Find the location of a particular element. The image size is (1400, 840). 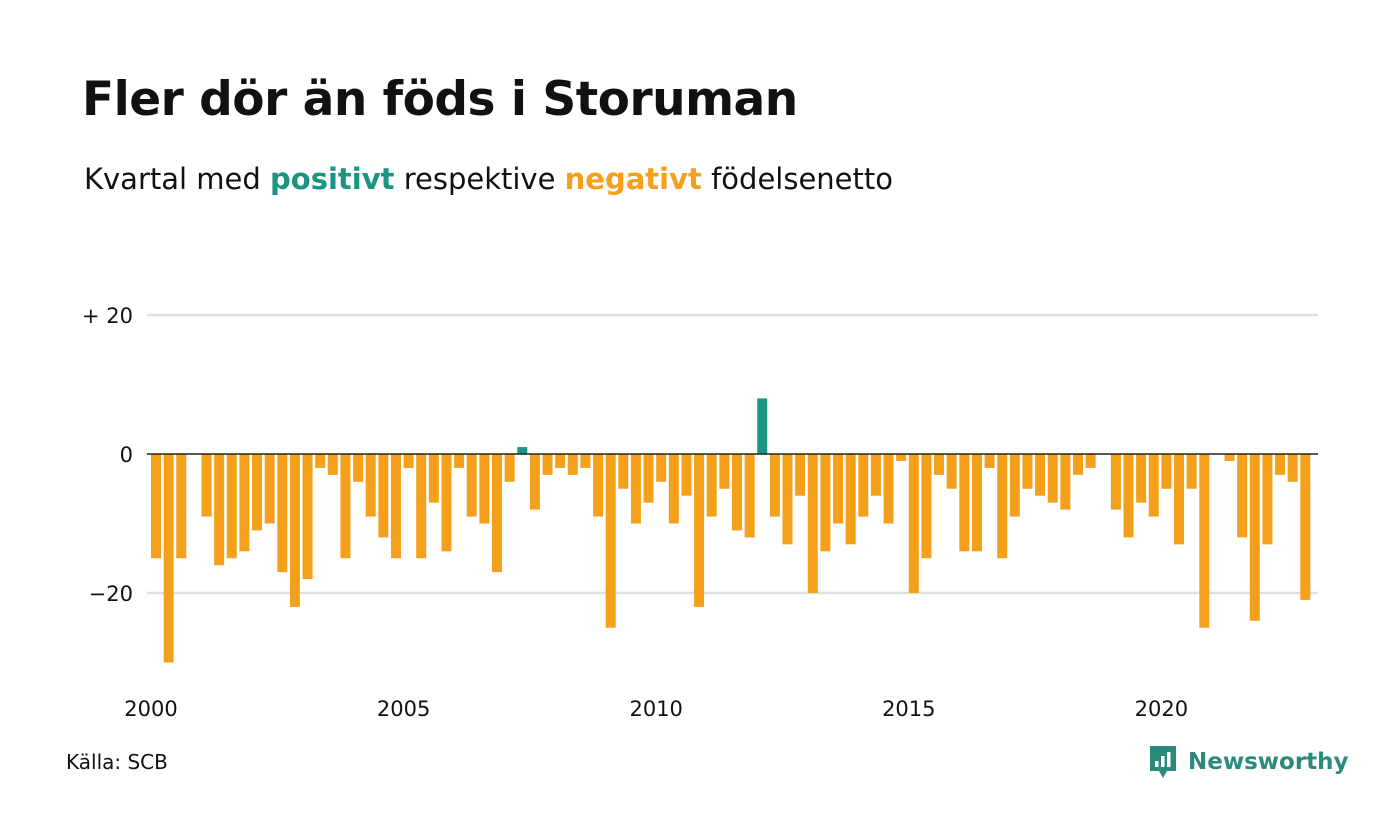

brand-name: Newsworthy is located at coordinates (1268, 762).